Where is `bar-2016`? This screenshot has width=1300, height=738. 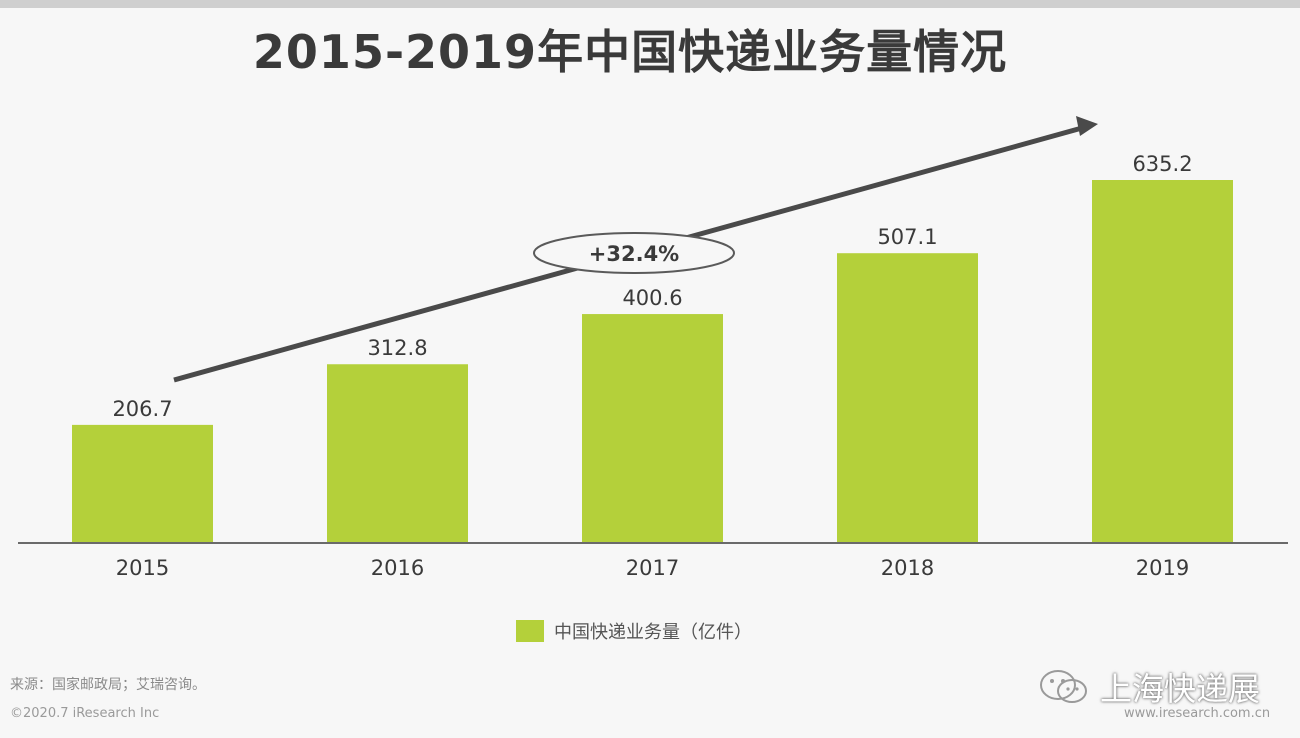 bar-2016 is located at coordinates (397, 453).